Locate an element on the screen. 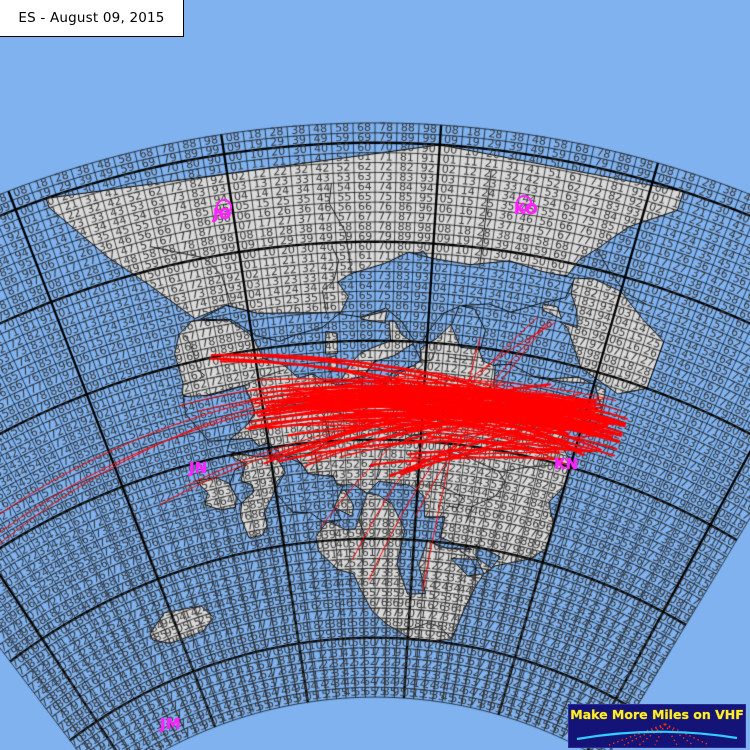 This screenshot has height=750, width=750. watermark-arc-icon is located at coordinates (657, 735).